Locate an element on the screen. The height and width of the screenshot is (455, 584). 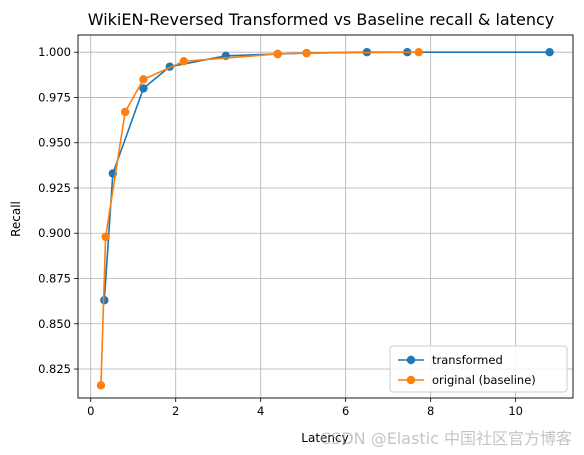
y-tick-label: 0.950 is located at coordinates (54, 143).